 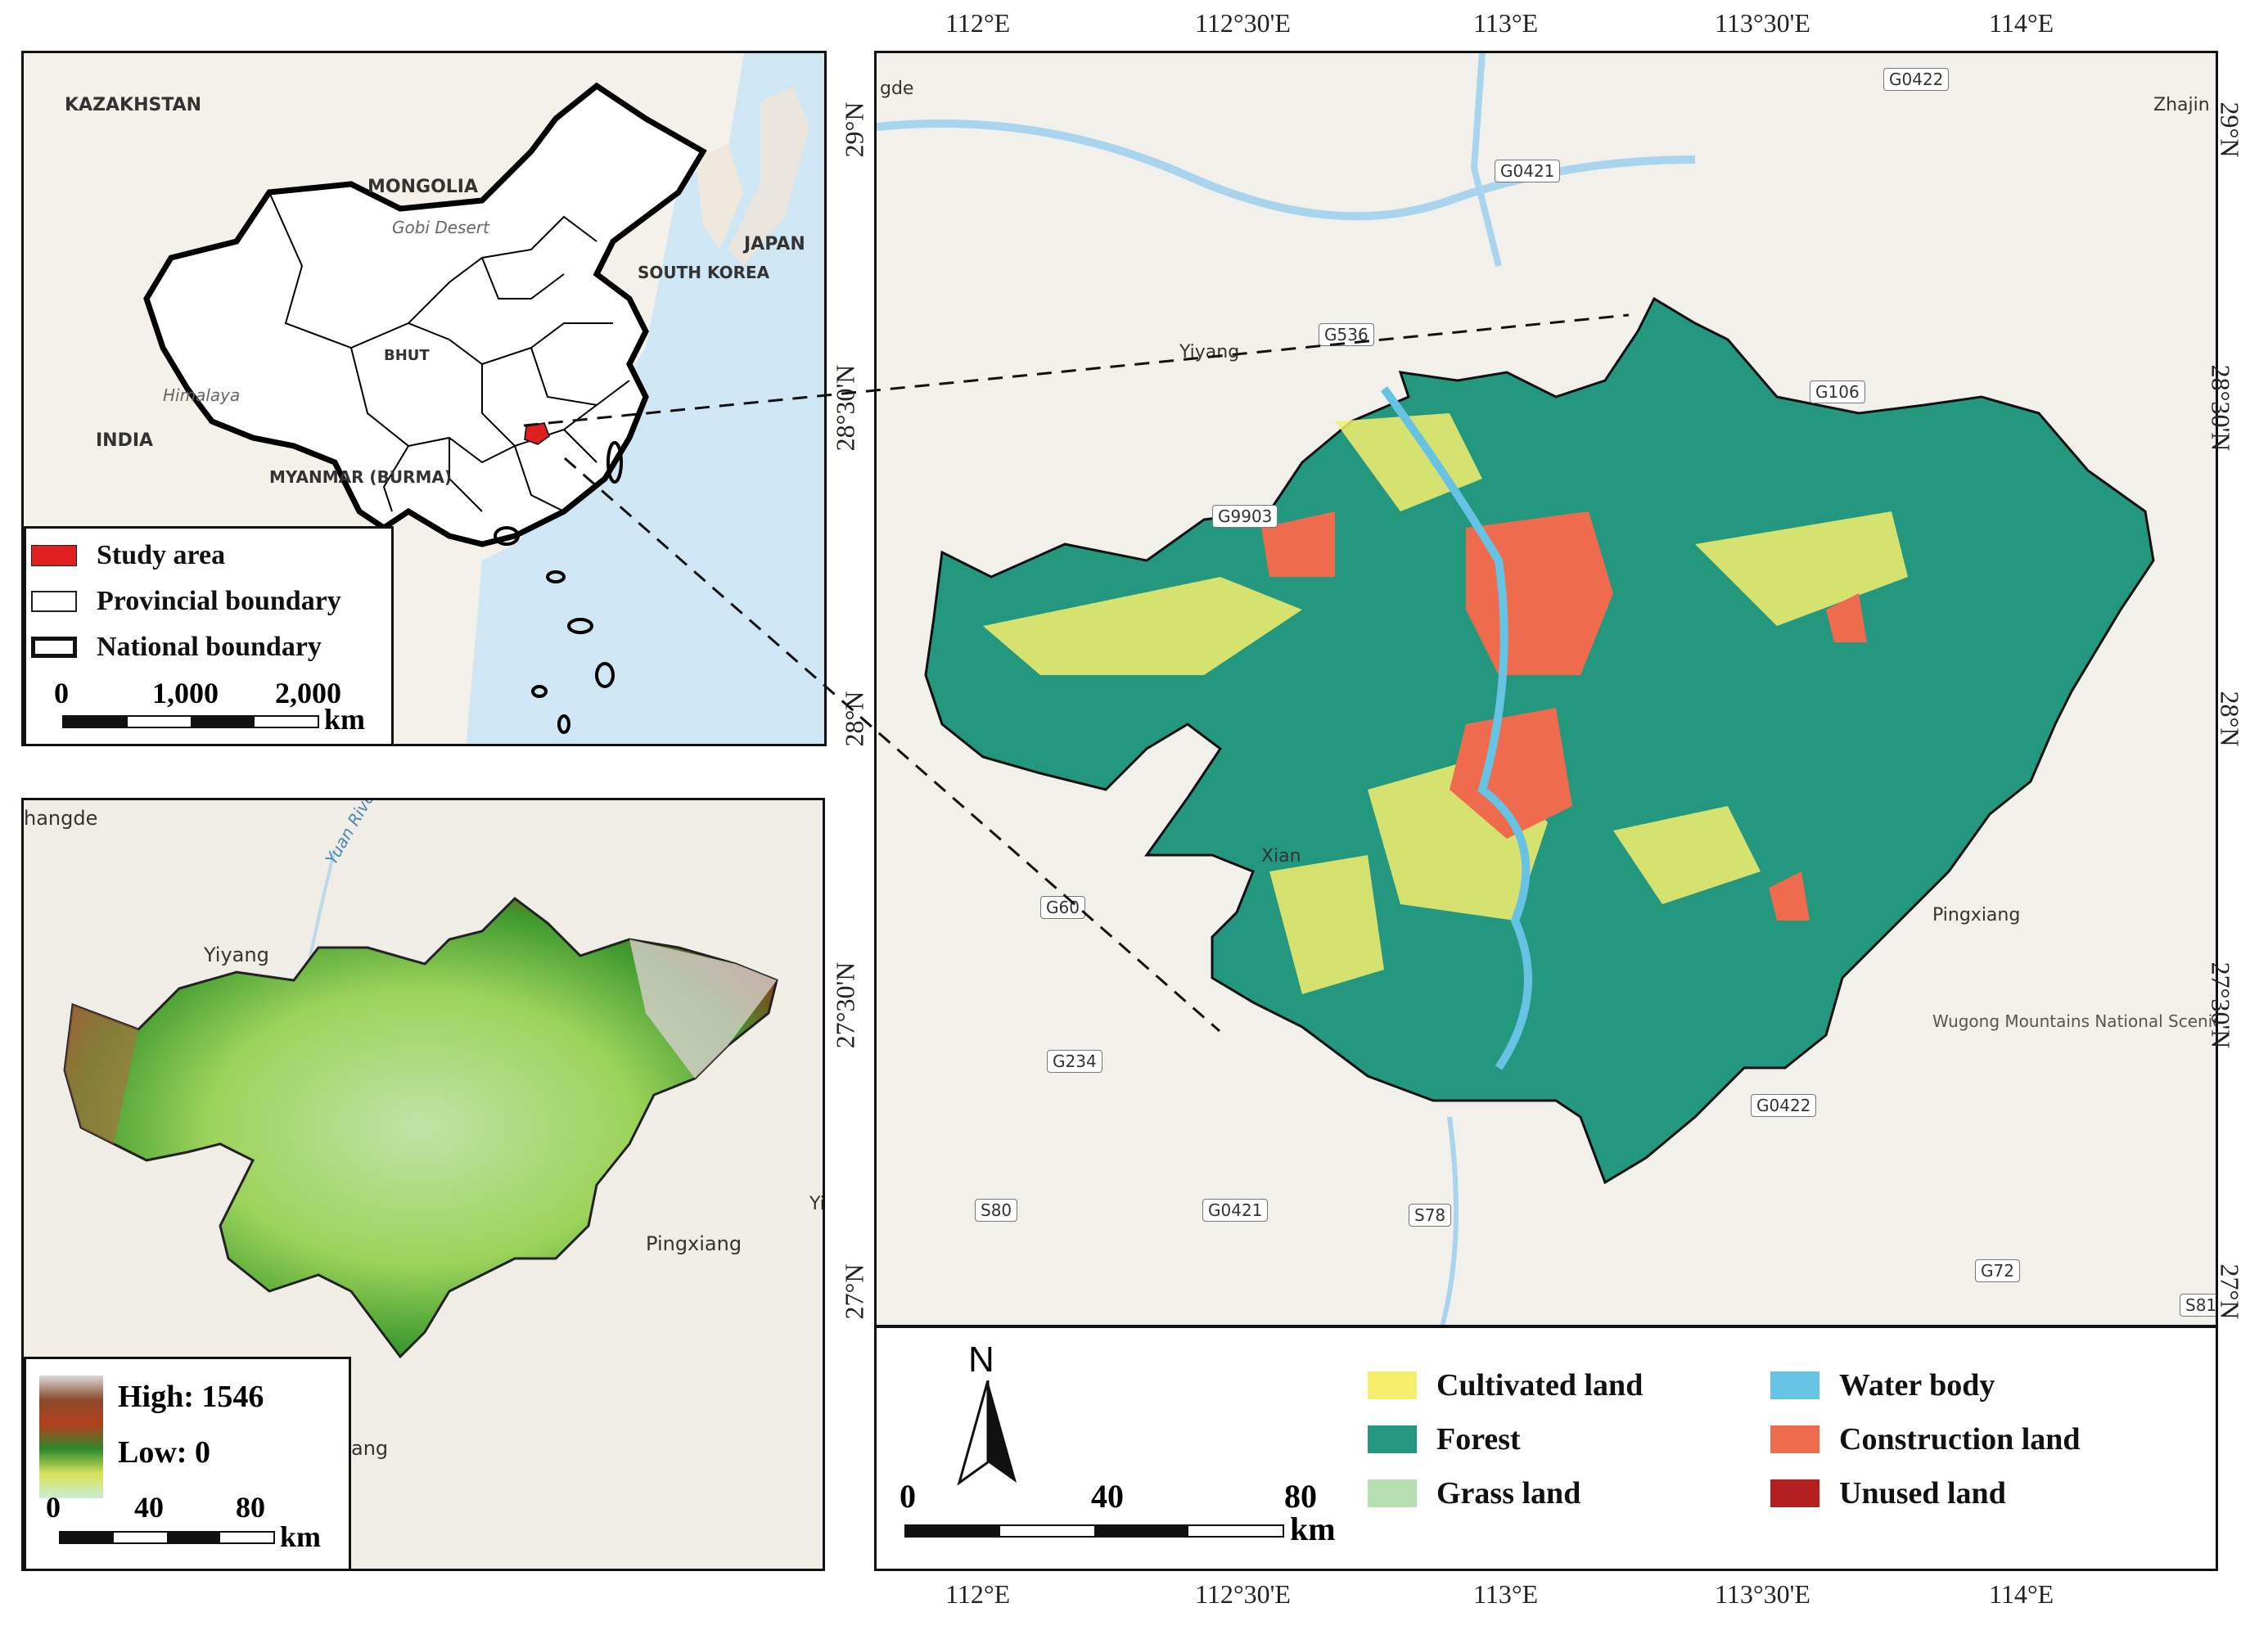 What do you see at coordinates (369, 1448) in the screenshot?
I see `dem-label-ang: ang` at bounding box center [369, 1448].